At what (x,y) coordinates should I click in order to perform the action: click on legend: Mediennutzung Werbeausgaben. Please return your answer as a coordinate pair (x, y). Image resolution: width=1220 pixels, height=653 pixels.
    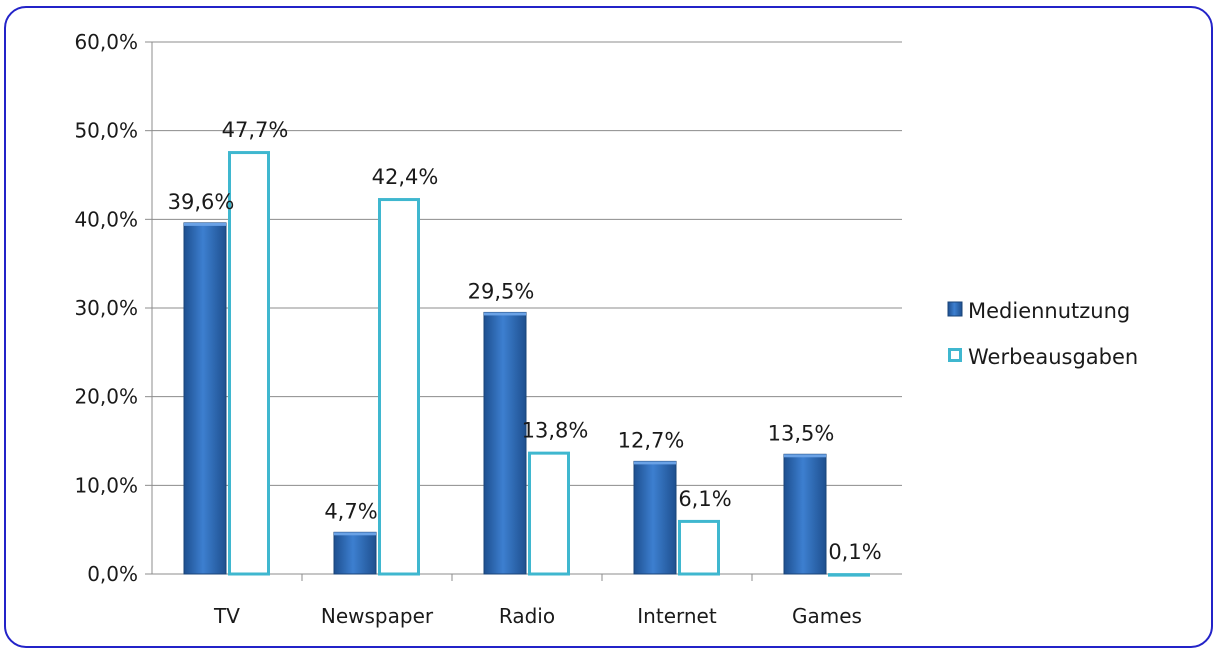
    Looking at the image, I should click on (1042, 334).